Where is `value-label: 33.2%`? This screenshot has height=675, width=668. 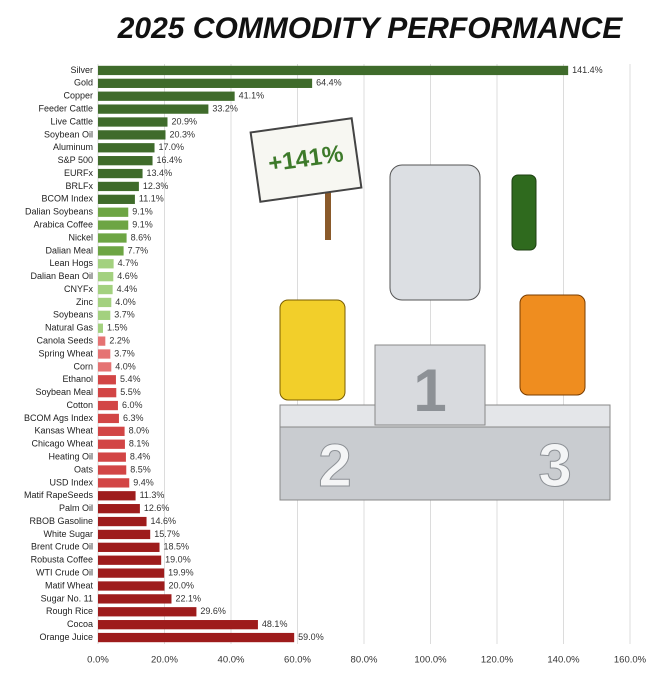 value-label: 33.2% is located at coordinates (225, 108).